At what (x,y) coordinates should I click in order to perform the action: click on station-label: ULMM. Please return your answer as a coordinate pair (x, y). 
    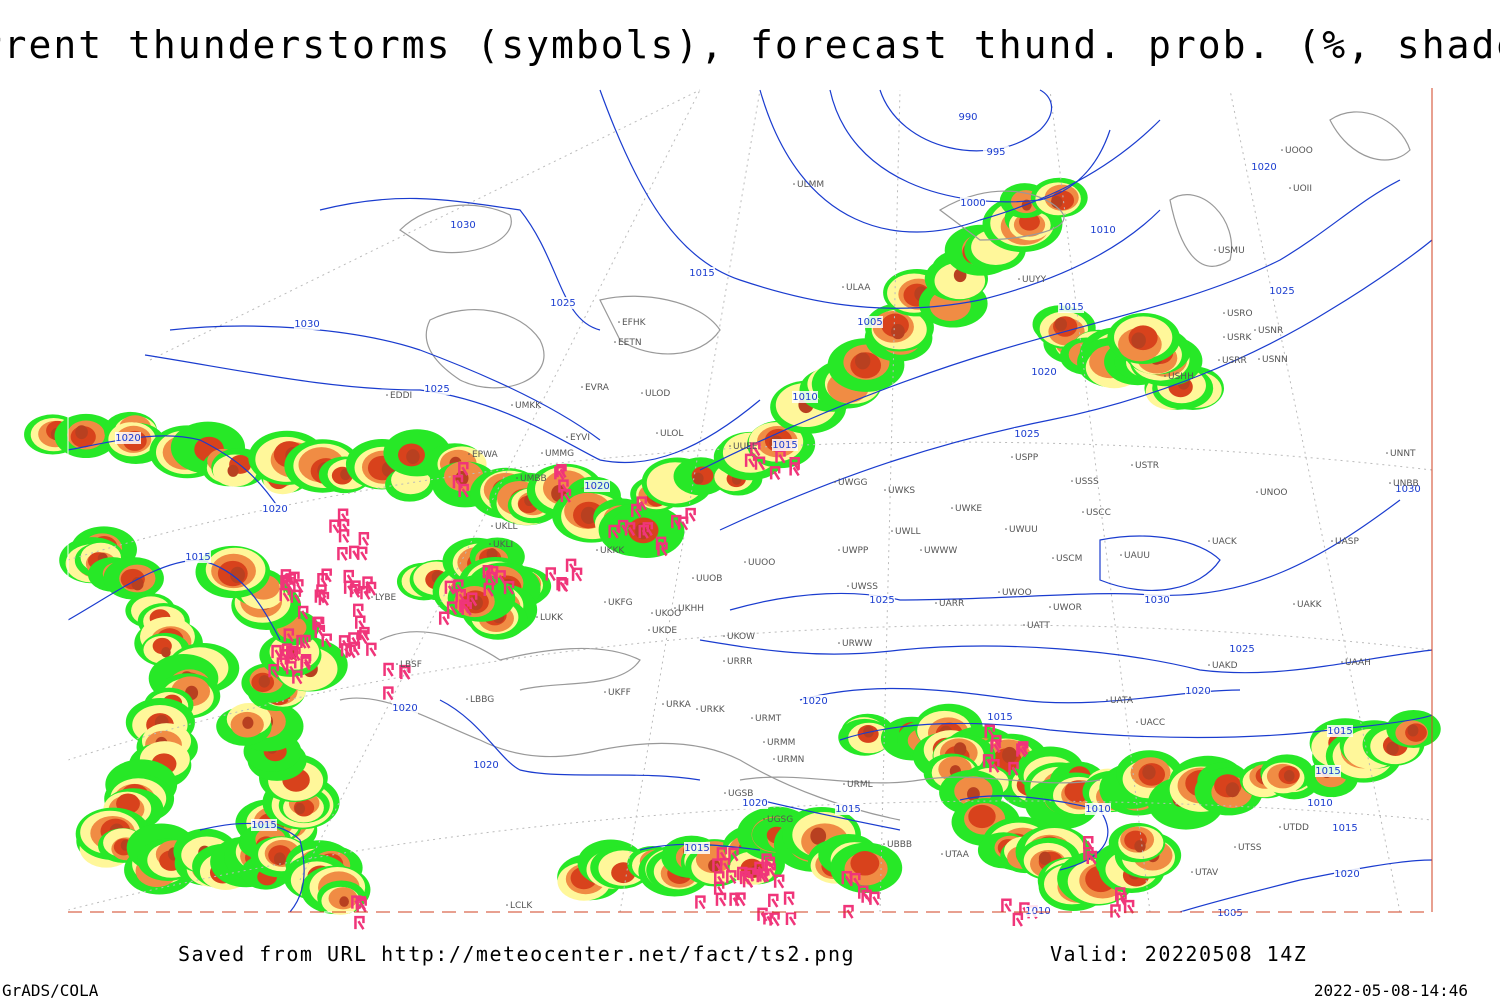
    Looking at the image, I should click on (810, 185).